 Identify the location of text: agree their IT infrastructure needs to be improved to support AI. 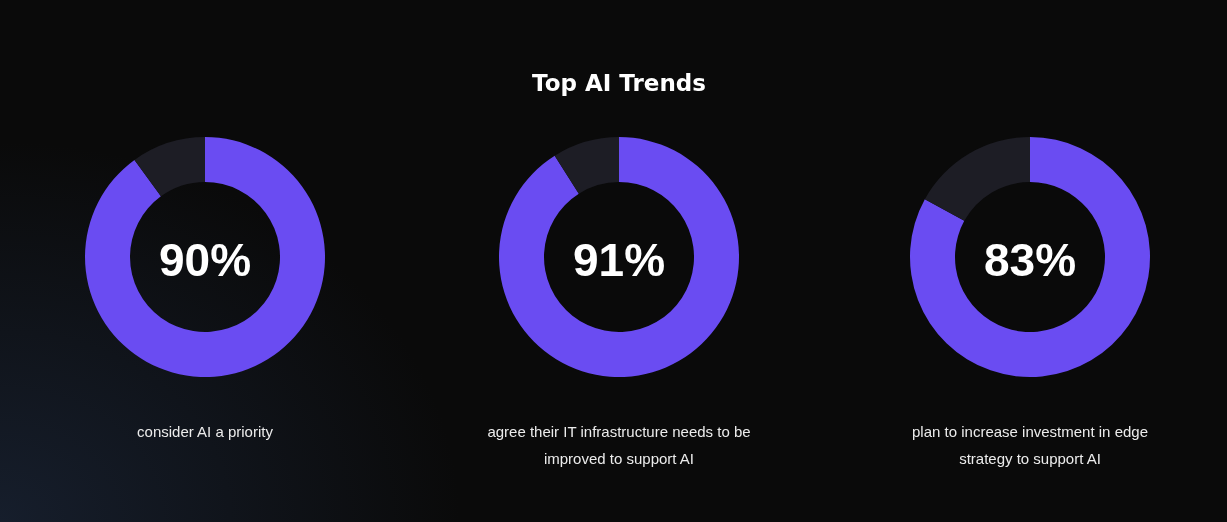
(619, 445).